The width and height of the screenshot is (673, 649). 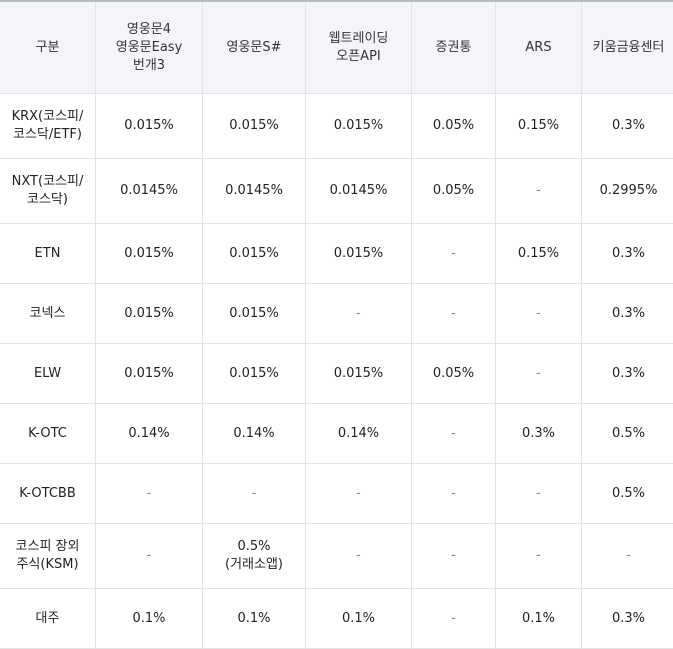 I want to click on table-row: ETN 0.015% 0.015% 0.015% - 0.15% 0.3%, so click(x=336, y=253).